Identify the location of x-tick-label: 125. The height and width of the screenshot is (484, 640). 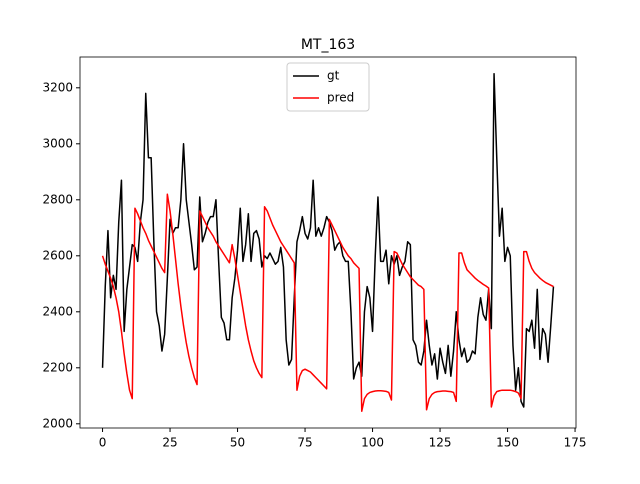
(440, 443).